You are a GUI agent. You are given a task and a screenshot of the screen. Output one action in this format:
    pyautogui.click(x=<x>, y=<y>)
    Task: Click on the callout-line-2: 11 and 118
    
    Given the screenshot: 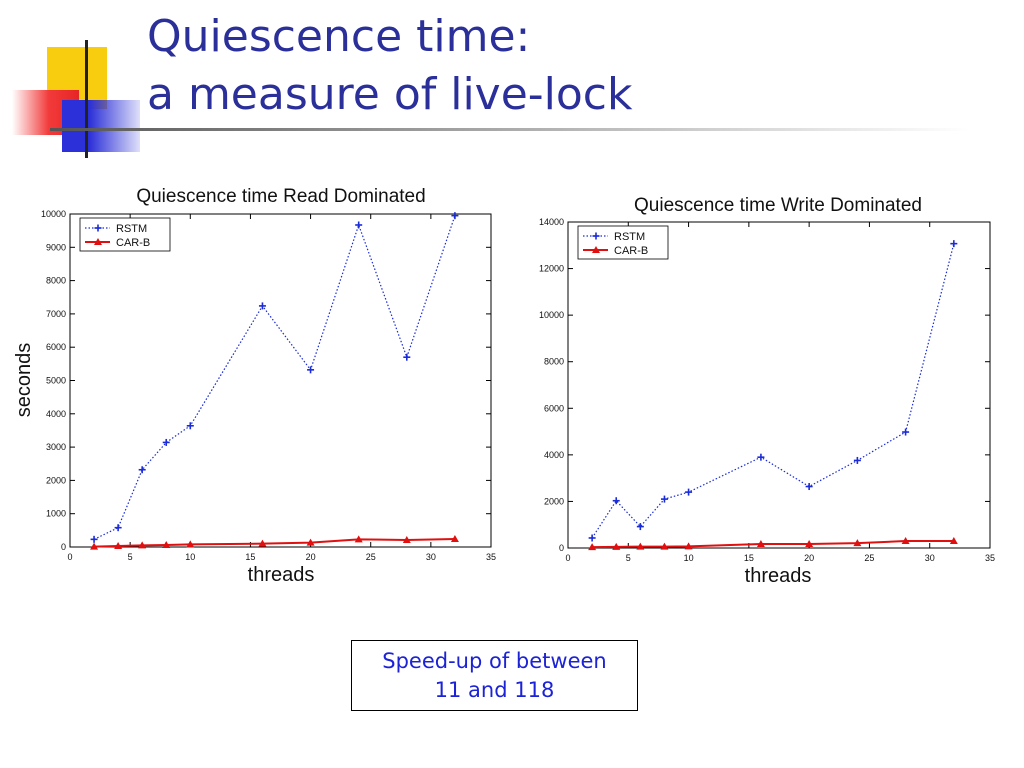 What is the action you would take?
    pyautogui.click(x=494, y=689)
    